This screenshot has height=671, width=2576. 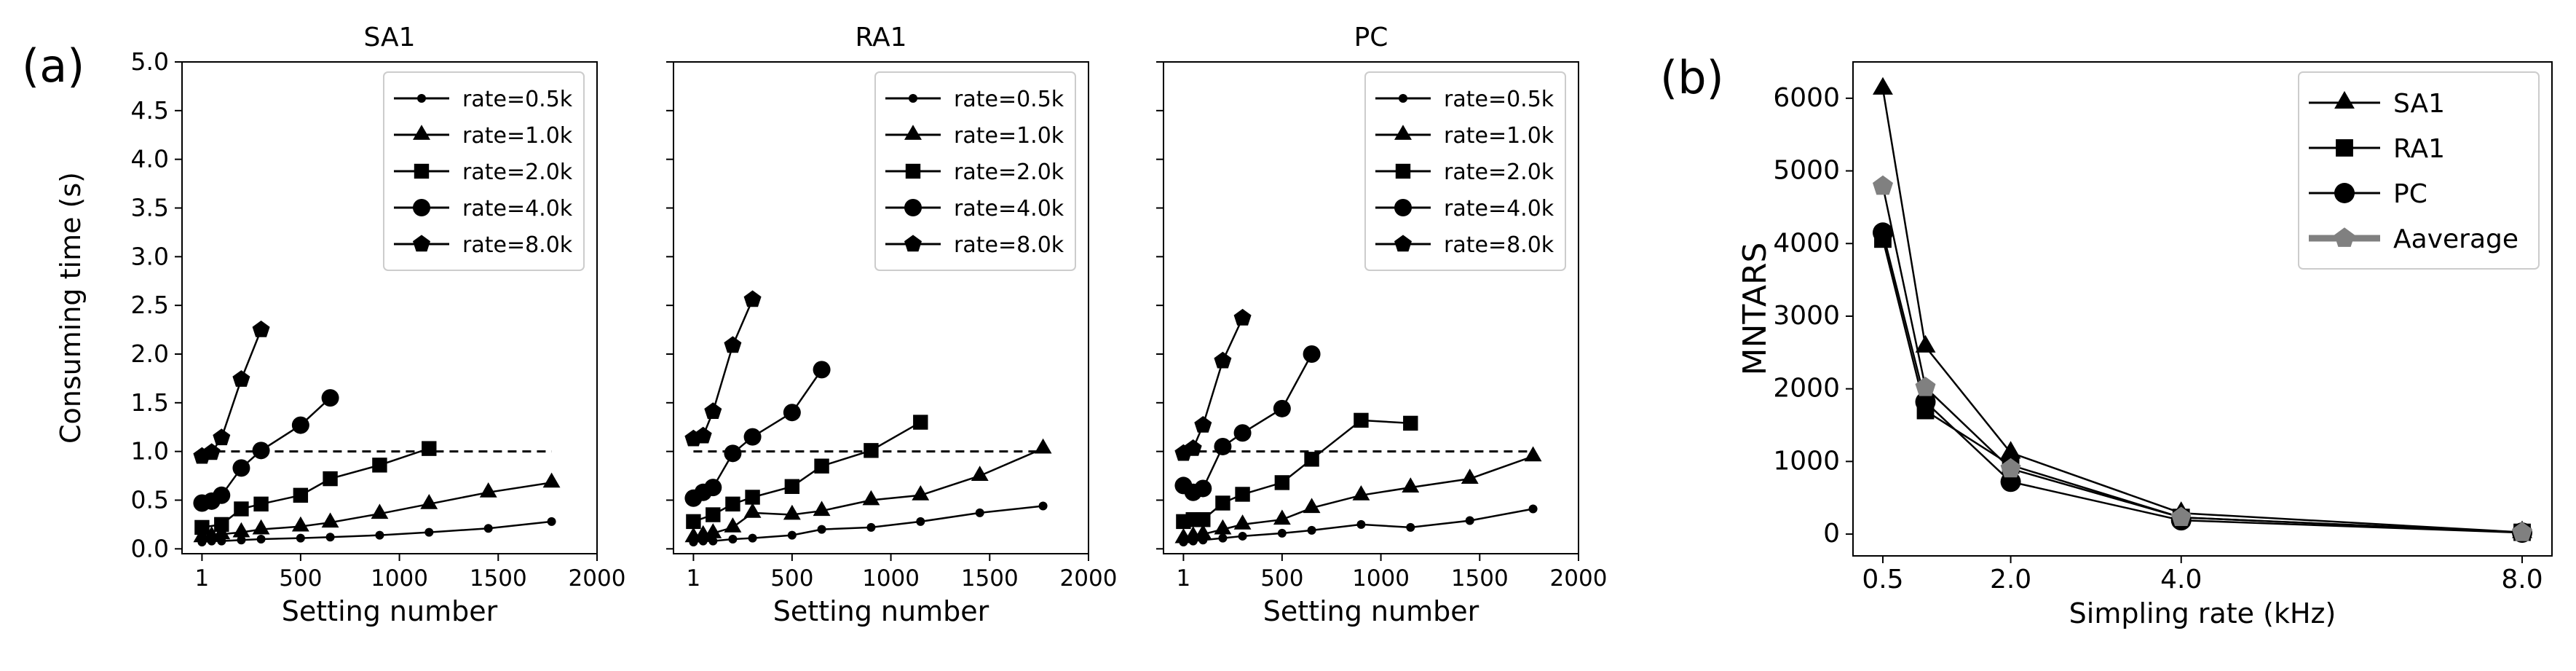 I want to click on legend-label: RA1, so click(x=2419, y=149).